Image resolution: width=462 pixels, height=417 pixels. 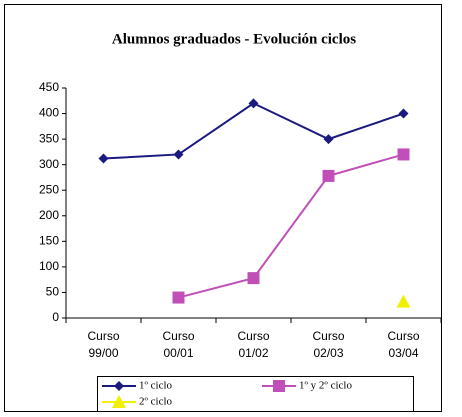 I want to click on x-tick-label: Curso 99/00, so click(x=103, y=344).